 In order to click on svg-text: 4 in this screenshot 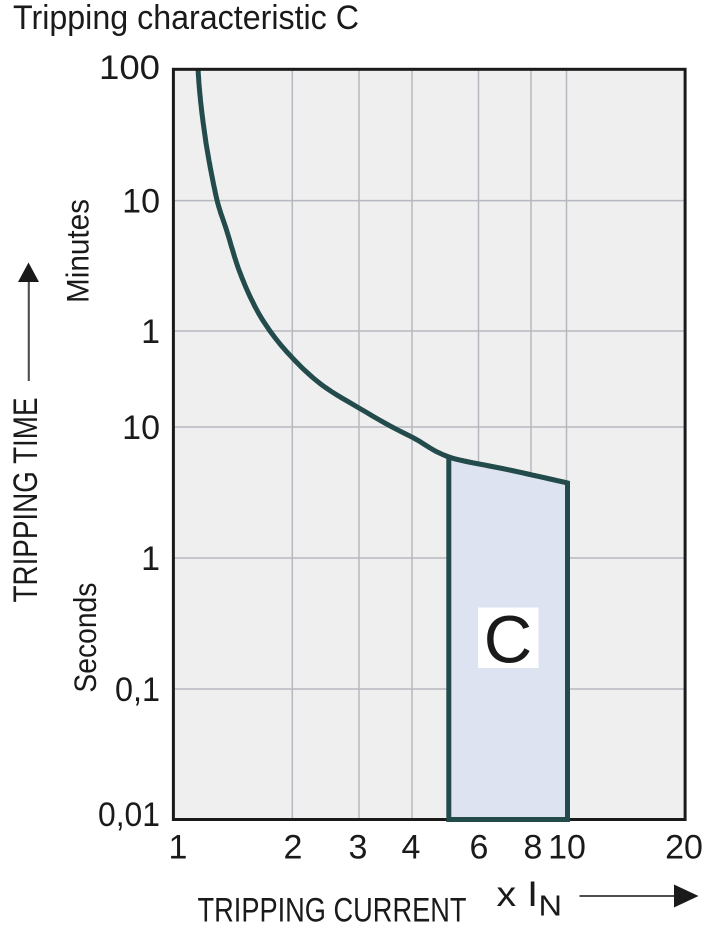, I will do `click(411, 848)`.